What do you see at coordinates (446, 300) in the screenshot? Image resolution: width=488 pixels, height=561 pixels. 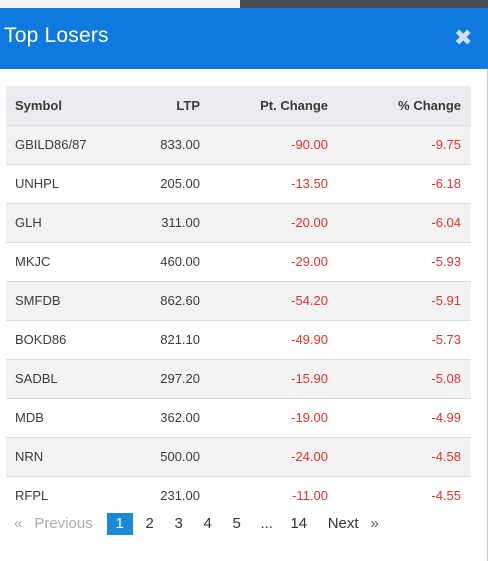 I see `pct-change-cell: -5.91` at bounding box center [446, 300].